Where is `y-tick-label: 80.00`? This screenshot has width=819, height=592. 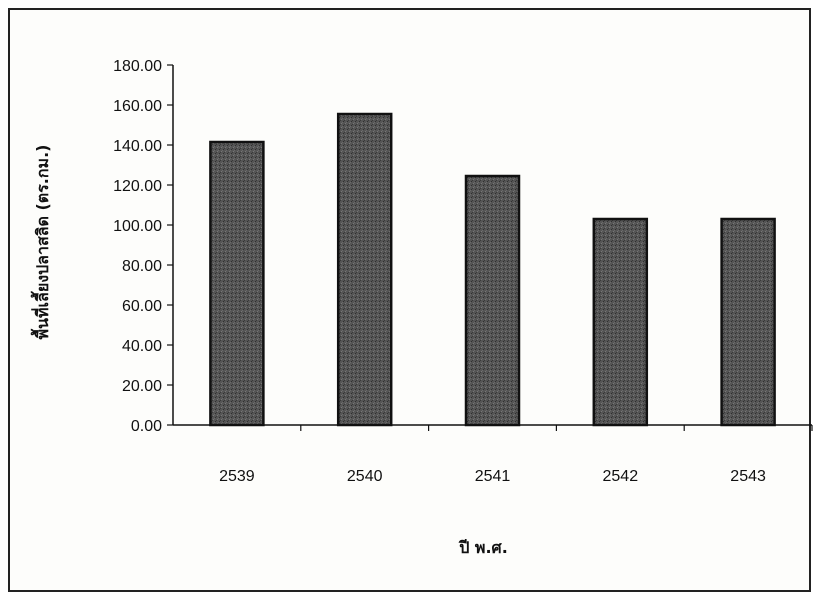 y-tick-label: 80.00 is located at coordinates (142, 266).